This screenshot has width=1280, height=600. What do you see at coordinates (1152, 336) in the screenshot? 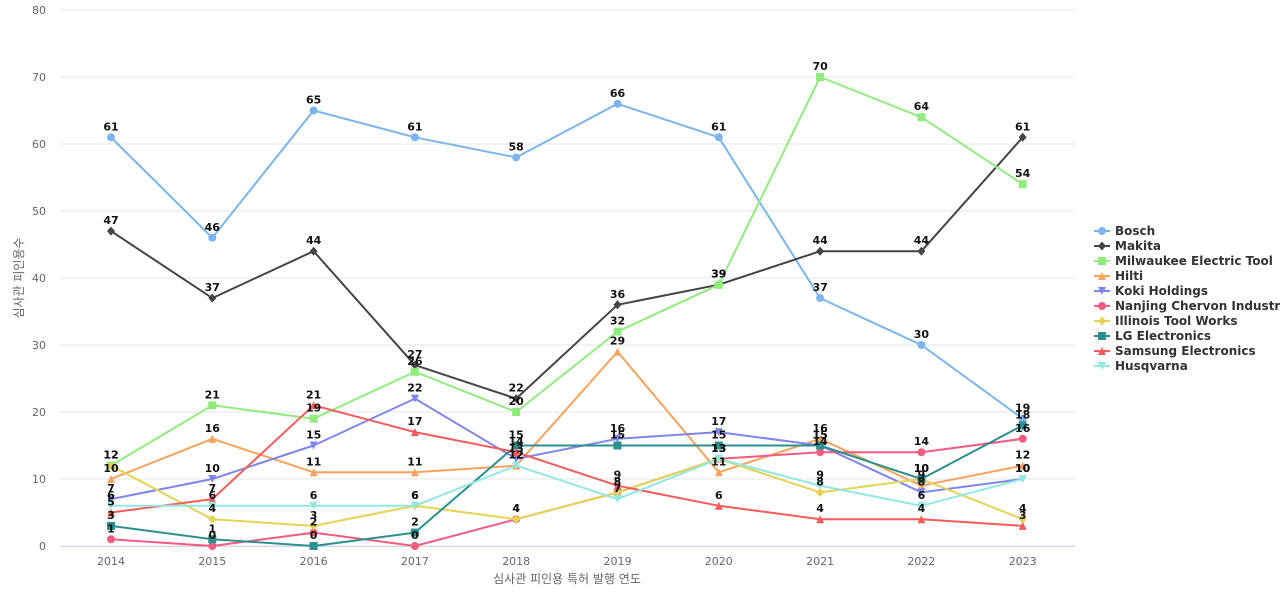
I see `legend-item-lg-electronics: LG Electronics` at bounding box center [1152, 336].